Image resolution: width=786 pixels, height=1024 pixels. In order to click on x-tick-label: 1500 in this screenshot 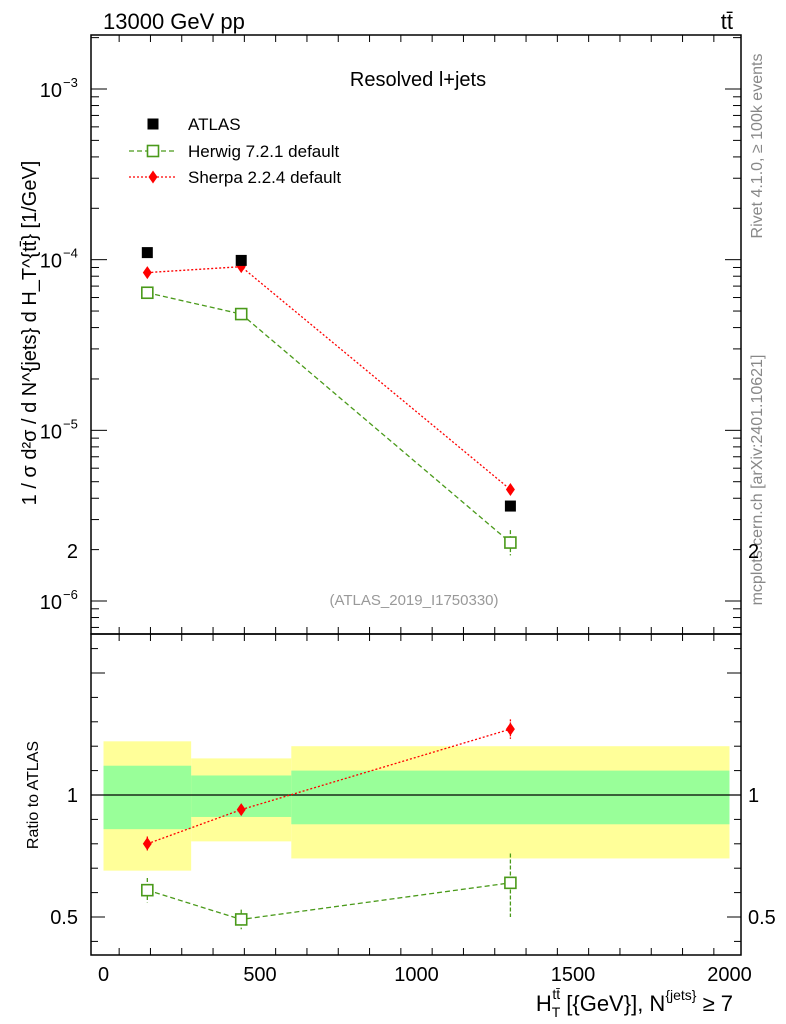, I will do `click(573, 975)`.